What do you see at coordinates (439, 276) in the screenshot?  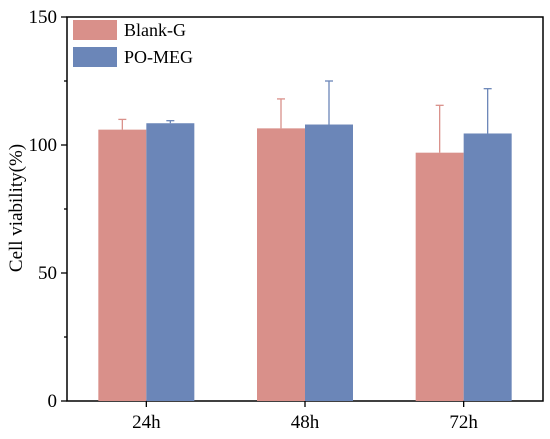 I see `bar-blank-g-72h` at bounding box center [439, 276].